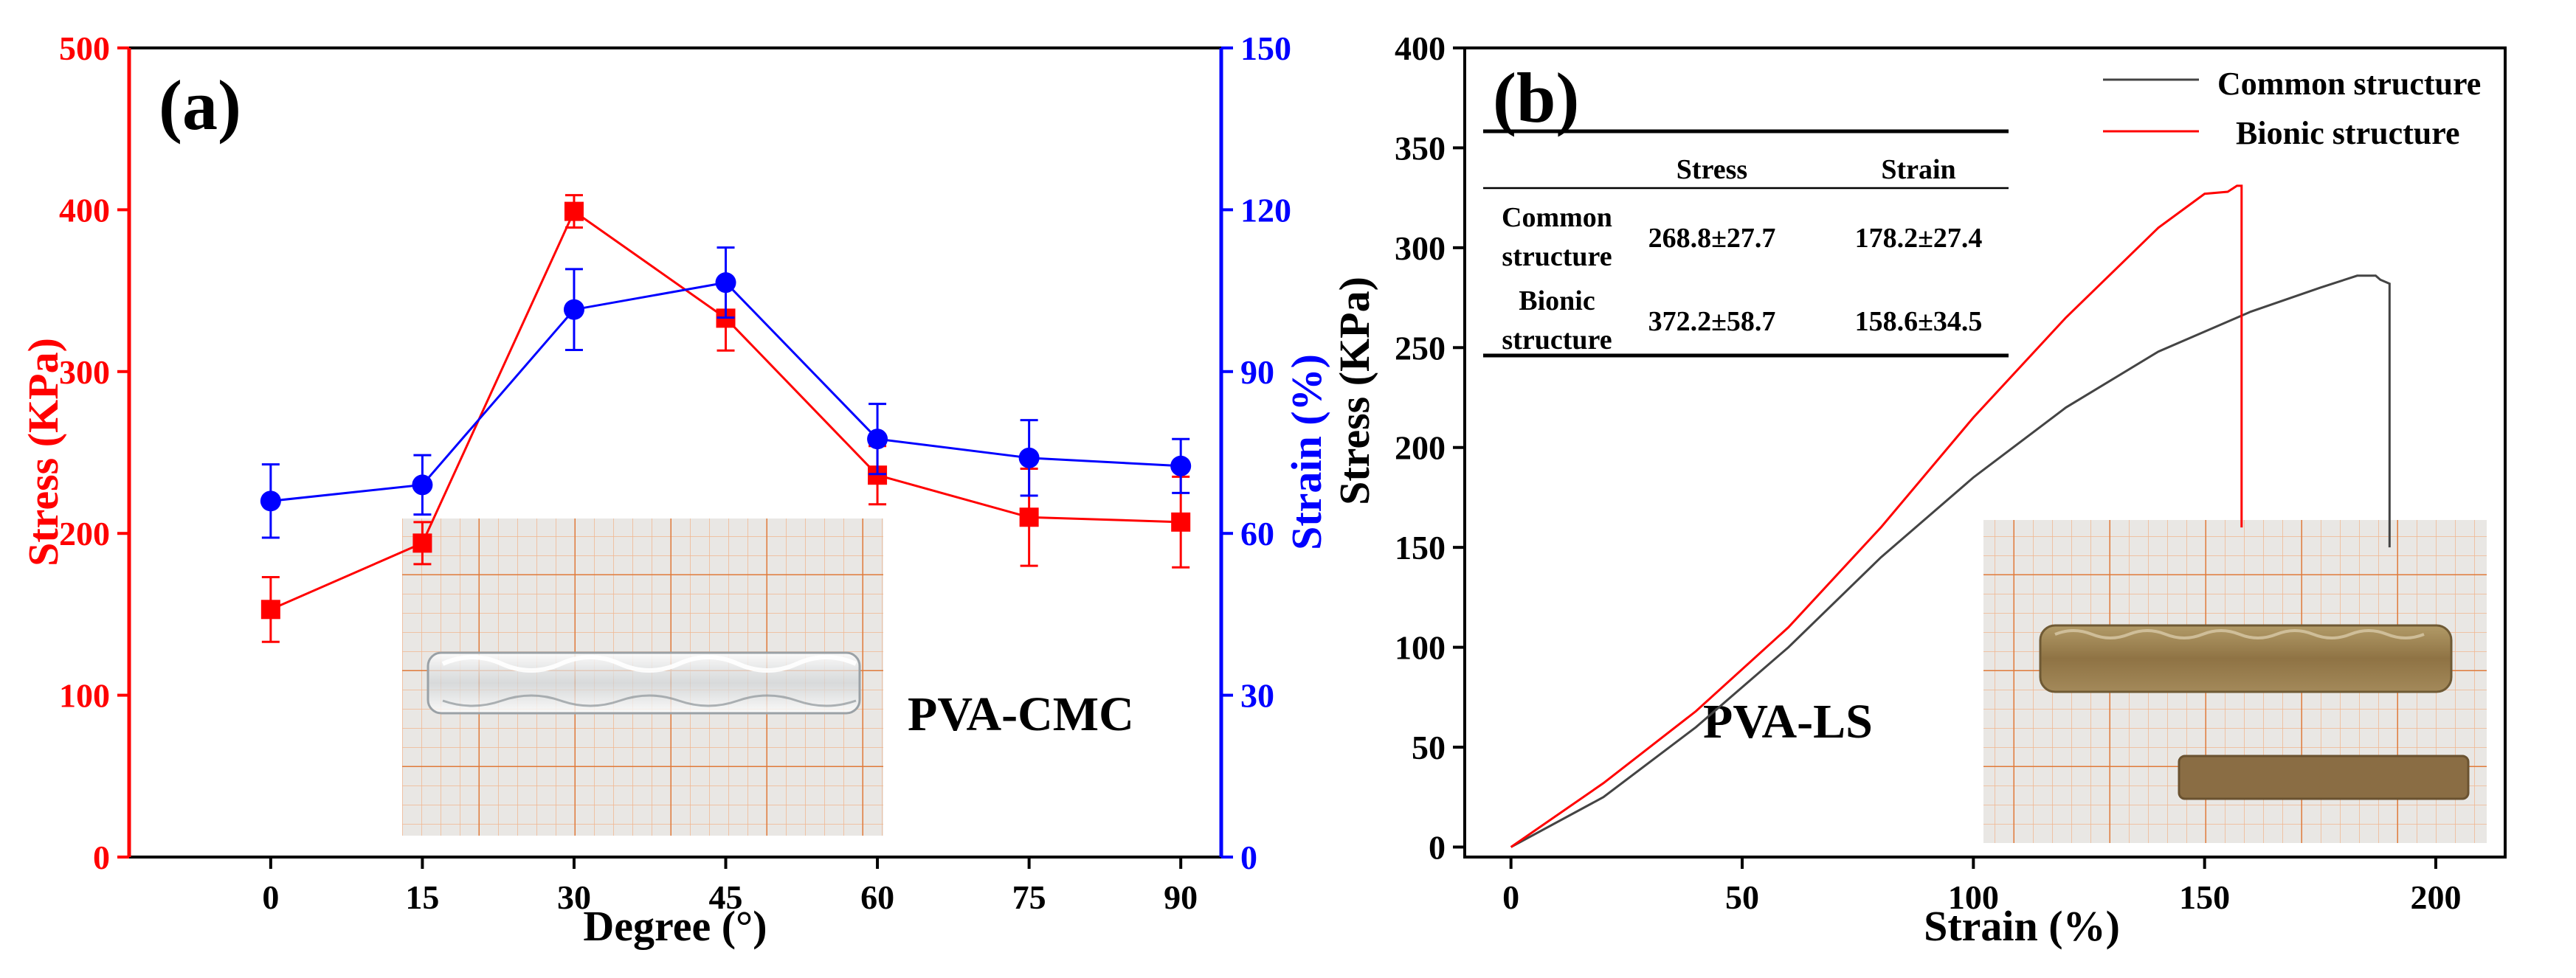  What do you see at coordinates (200, 105) in the screenshot?
I see `panel-a-label: (a)` at bounding box center [200, 105].